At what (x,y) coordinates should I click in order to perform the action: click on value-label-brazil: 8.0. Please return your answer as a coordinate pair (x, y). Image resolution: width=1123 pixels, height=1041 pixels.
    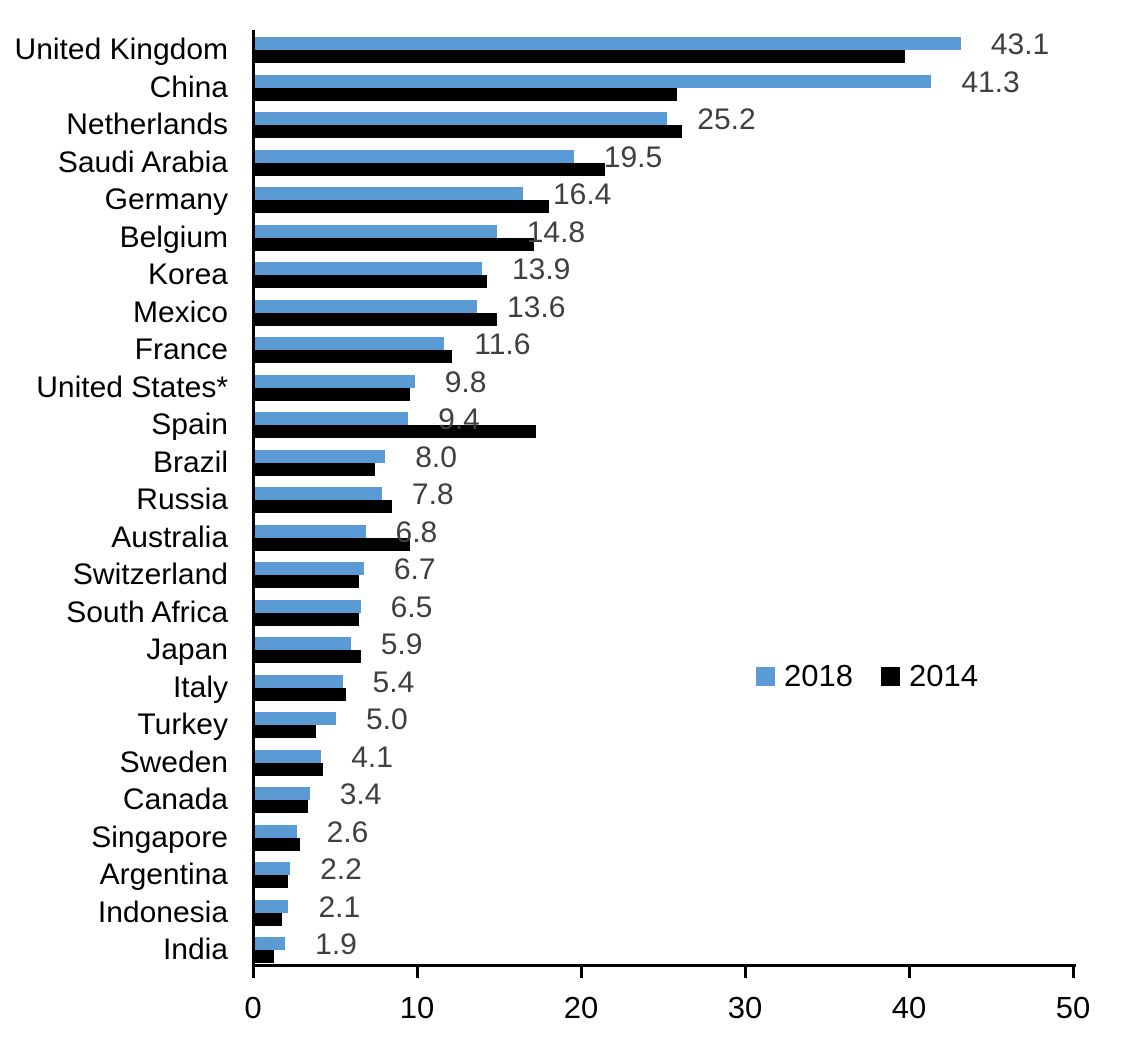
    Looking at the image, I should click on (436, 457).